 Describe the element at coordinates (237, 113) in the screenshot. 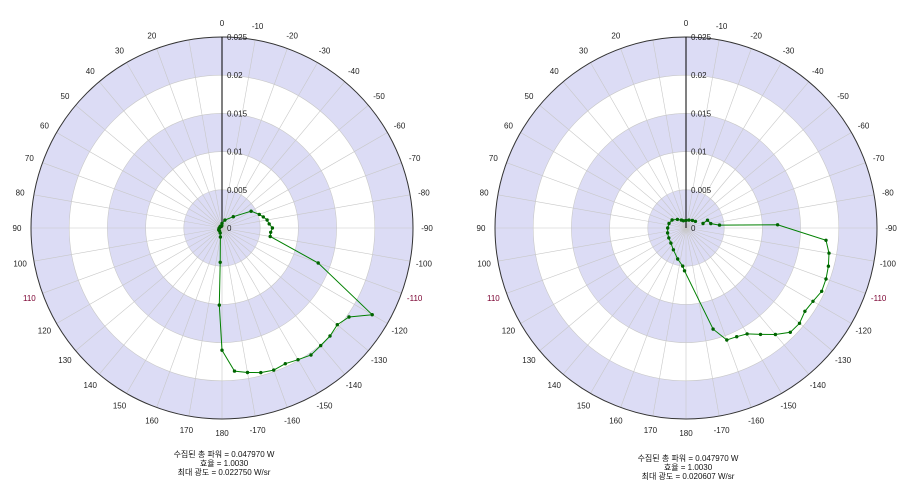

I see `radial-tick-label: 0.015` at that location.